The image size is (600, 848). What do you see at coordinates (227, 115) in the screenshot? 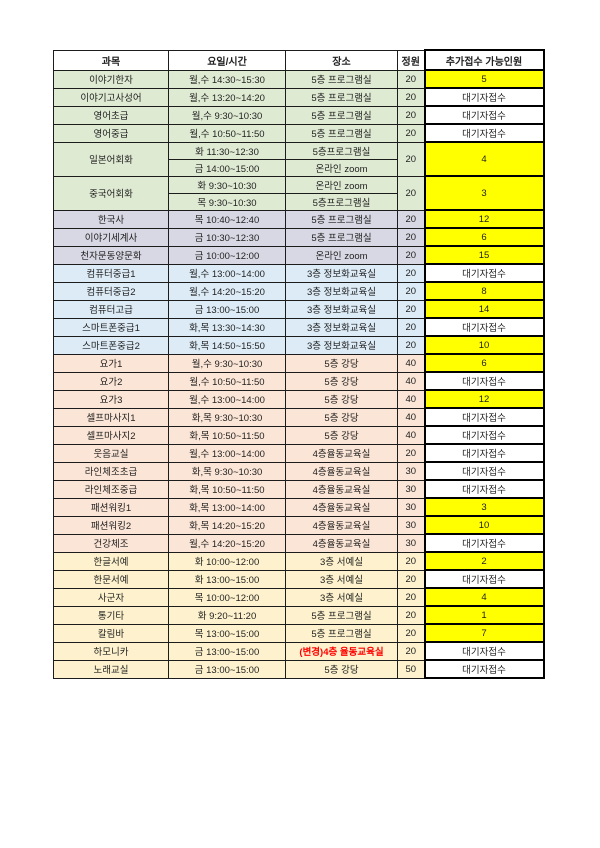
I see `time-cell: 월,수 9:30~10:30` at bounding box center [227, 115].